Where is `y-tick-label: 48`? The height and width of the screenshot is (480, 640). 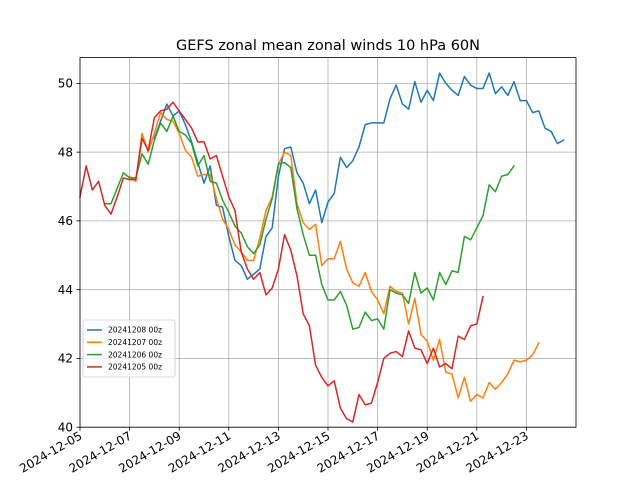
y-tick-label: 48 is located at coordinates (65, 152).